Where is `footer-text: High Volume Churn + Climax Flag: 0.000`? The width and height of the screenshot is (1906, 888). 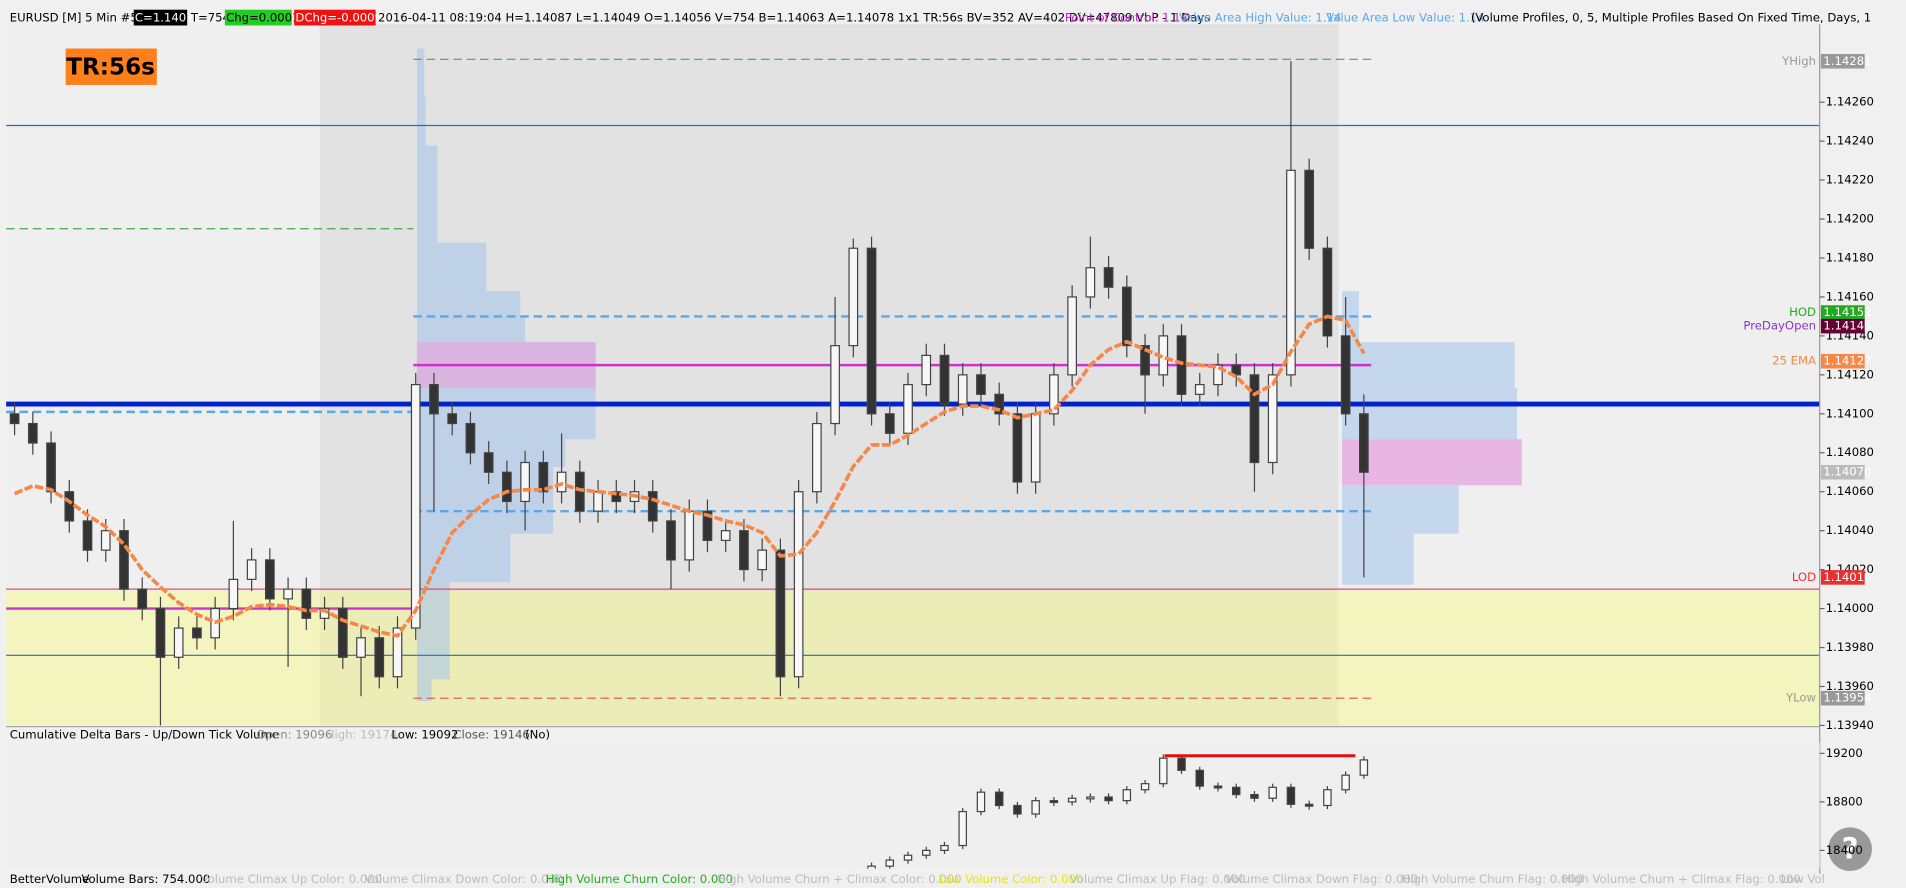
footer-text: High Volume Churn + Climax Flag: 0.000 is located at coordinates (1681, 879).